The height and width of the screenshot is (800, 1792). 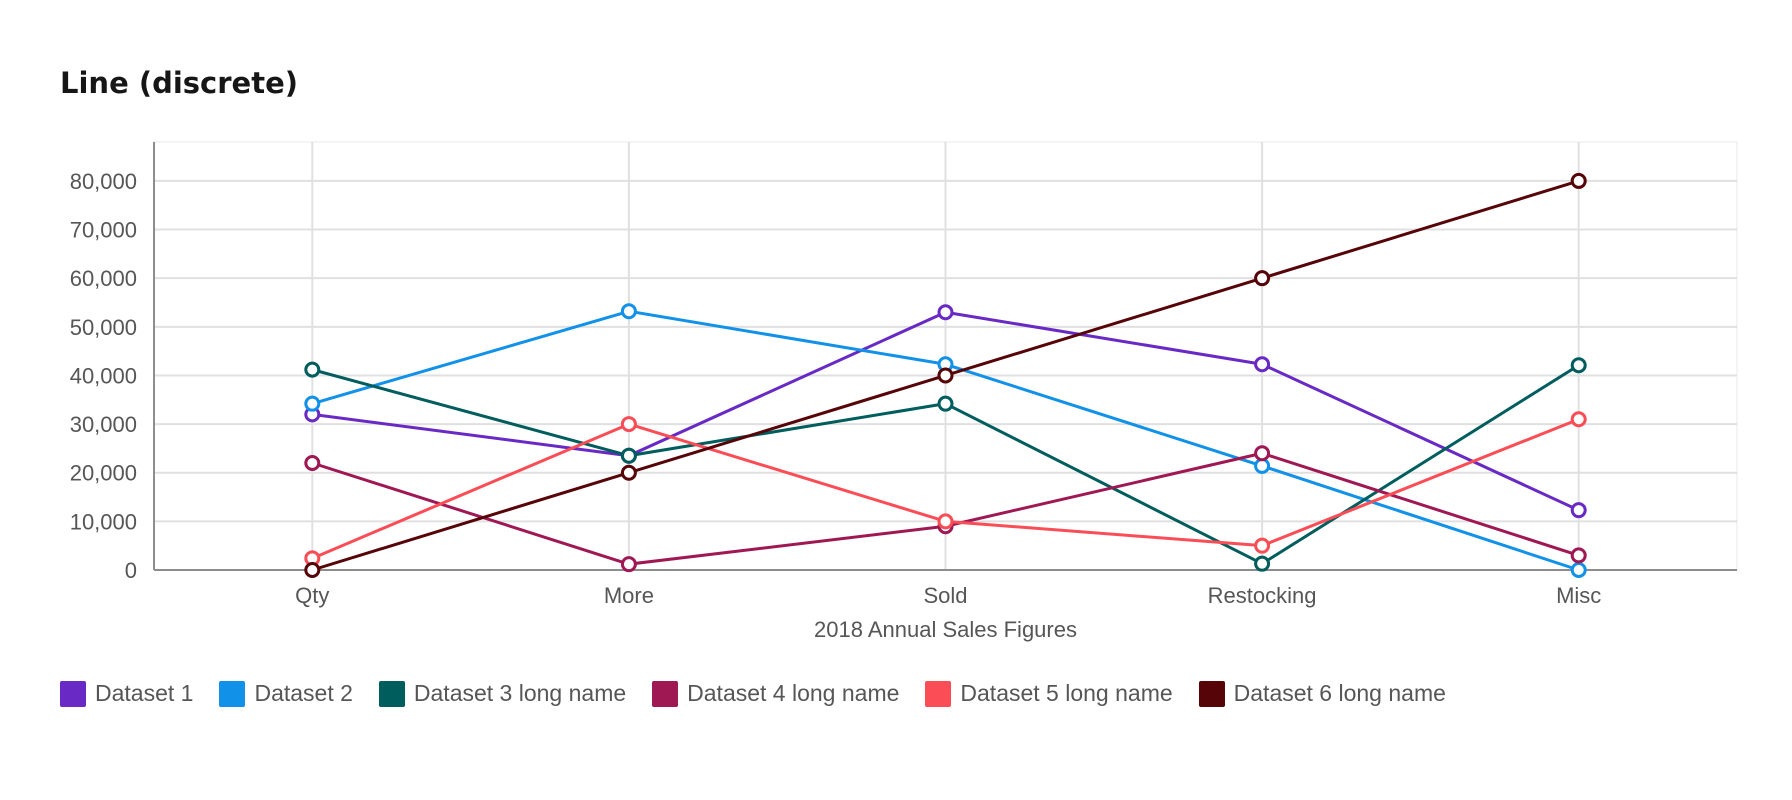 What do you see at coordinates (945, 629) in the screenshot?
I see `x-axis-title: 2018 Annual Sales Figures` at bounding box center [945, 629].